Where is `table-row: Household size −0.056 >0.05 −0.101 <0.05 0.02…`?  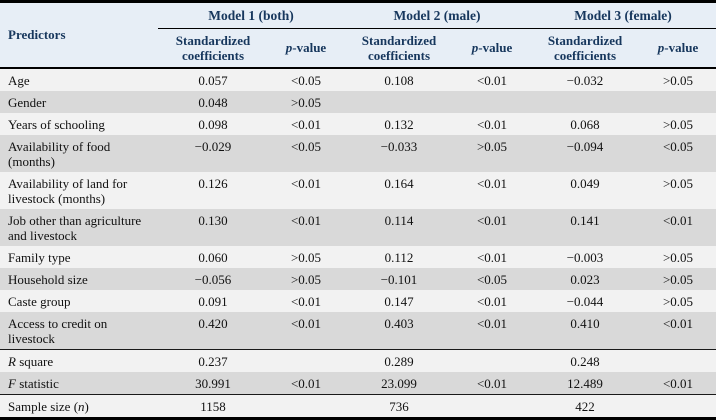
table-row: Household size −0.056 >0.05 −0.101 <0.05 0.02… is located at coordinates (358, 279).